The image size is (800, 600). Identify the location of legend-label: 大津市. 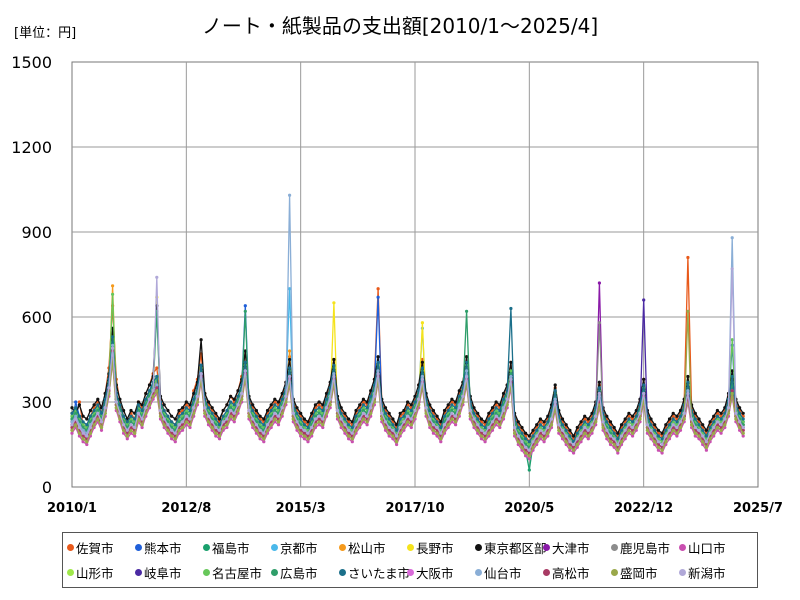
(571, 548).